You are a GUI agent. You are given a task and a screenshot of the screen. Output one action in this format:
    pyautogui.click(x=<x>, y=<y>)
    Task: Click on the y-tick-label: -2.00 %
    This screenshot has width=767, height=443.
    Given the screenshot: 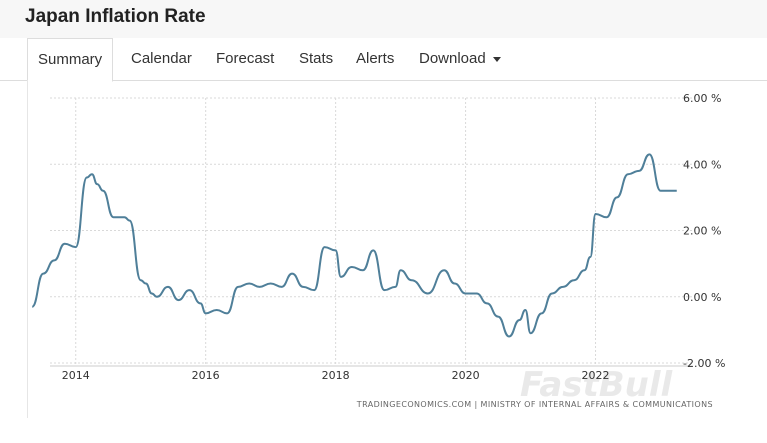 What is the action you would take?
    pyautogui.click(x=704, y=363)
    